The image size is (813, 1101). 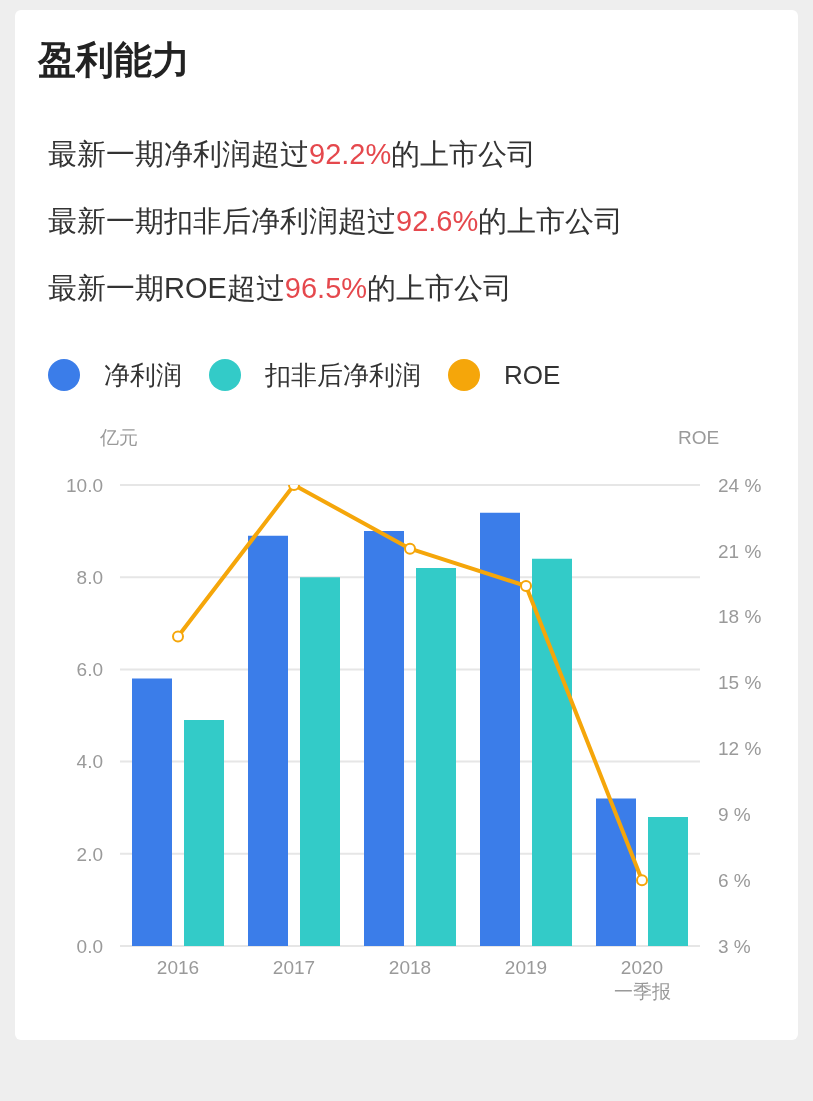 What do you see at coordinates (526, 967) in the screenshot?
I see `x-tick-label: 2019` at bounding box center [526, 967].